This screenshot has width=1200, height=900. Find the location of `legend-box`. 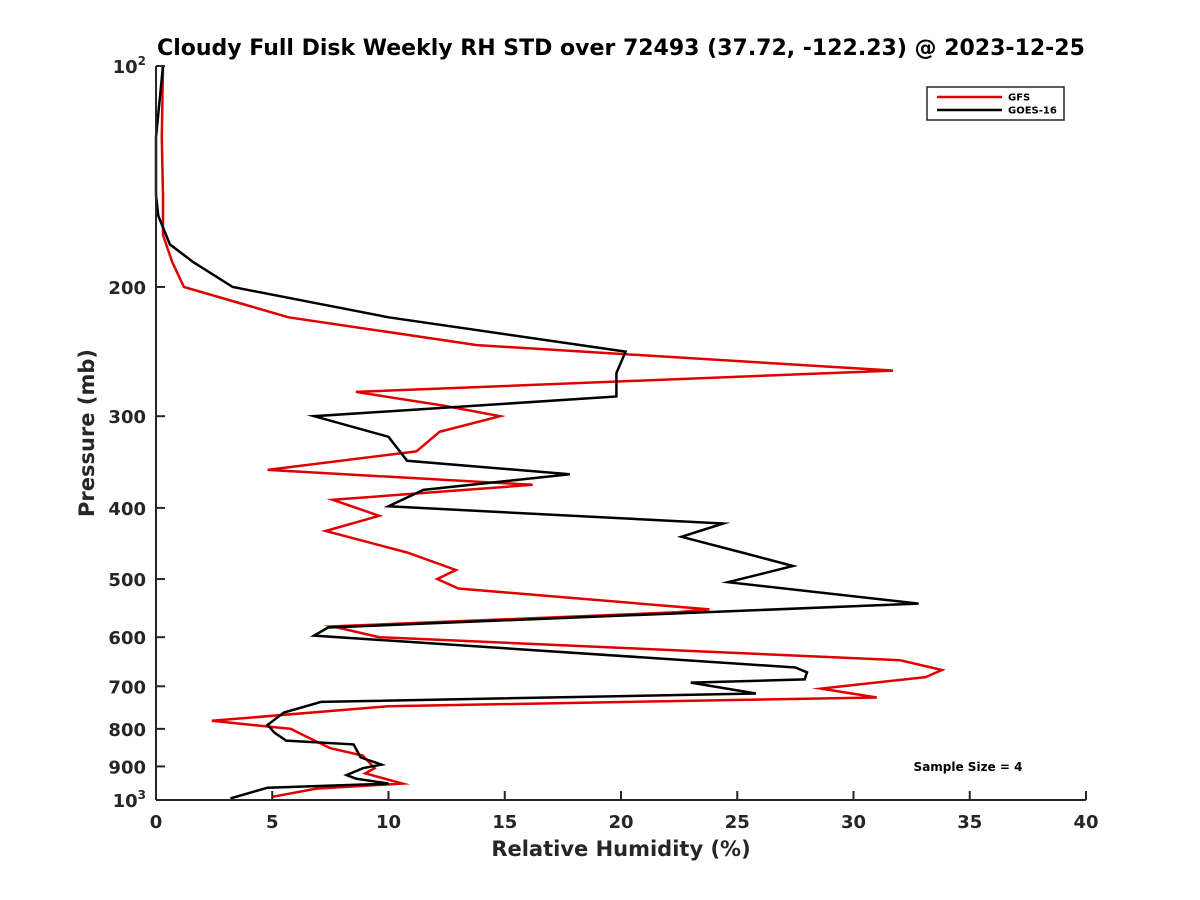

legend-box is located at coordinates (995, 103).